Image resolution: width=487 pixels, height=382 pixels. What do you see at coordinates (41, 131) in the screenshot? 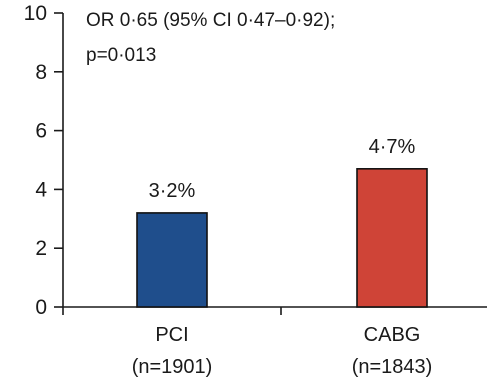
I see `y-tick-label: 6` at bounding box center [41, 131].